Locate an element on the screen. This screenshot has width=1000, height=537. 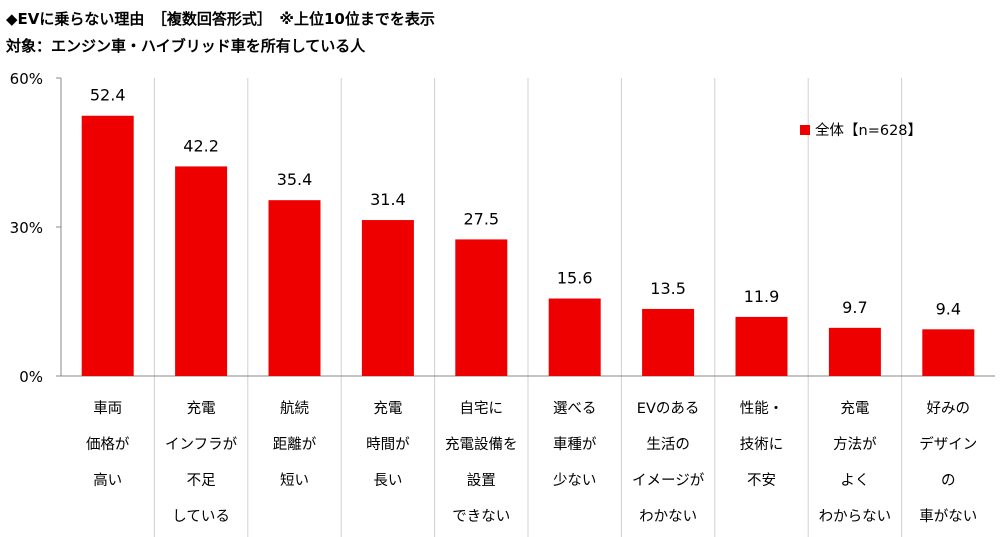
x-category-label: デザイン is located at coordinates (948, 444).